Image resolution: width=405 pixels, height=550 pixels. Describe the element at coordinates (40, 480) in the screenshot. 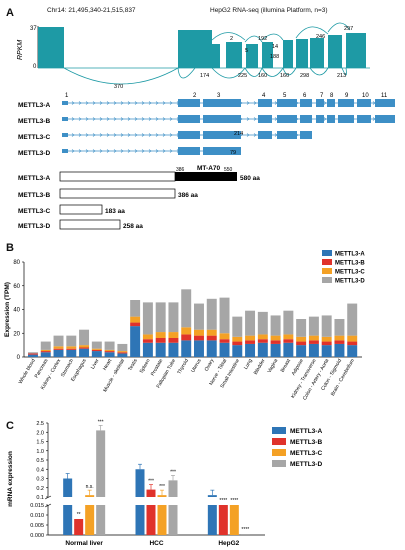

I see `y-tick-label: 0.3` at that location.